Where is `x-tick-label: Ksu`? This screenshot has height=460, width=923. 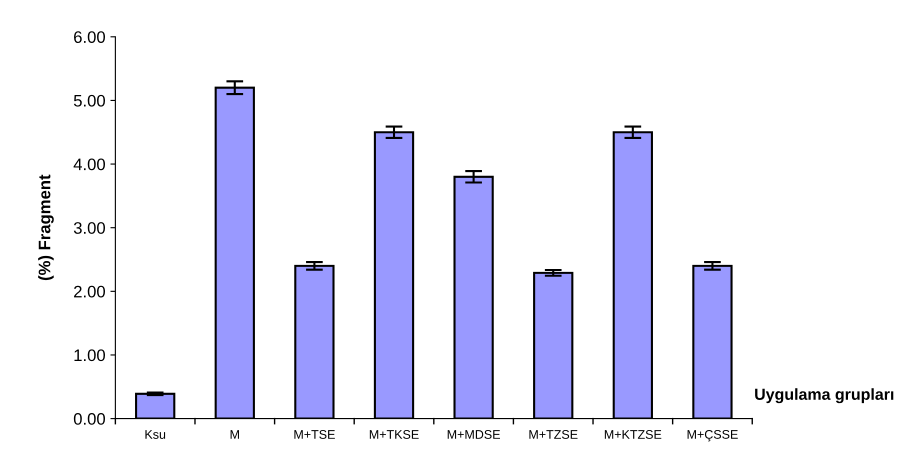
x-tick-label: Ksu is located at coordinates (155, 434).